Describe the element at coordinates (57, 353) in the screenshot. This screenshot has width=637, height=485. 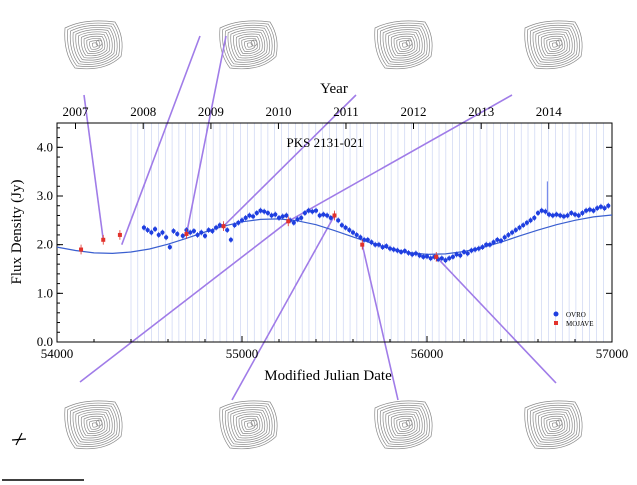
I see `x-tick-label: 54000` at that location.